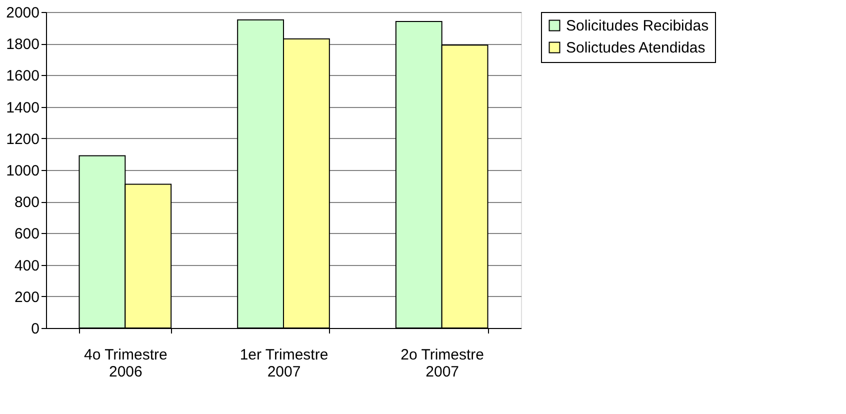 The image size is (846, 414). I want to click on y-tick-label: 1200, so click(23, 139).